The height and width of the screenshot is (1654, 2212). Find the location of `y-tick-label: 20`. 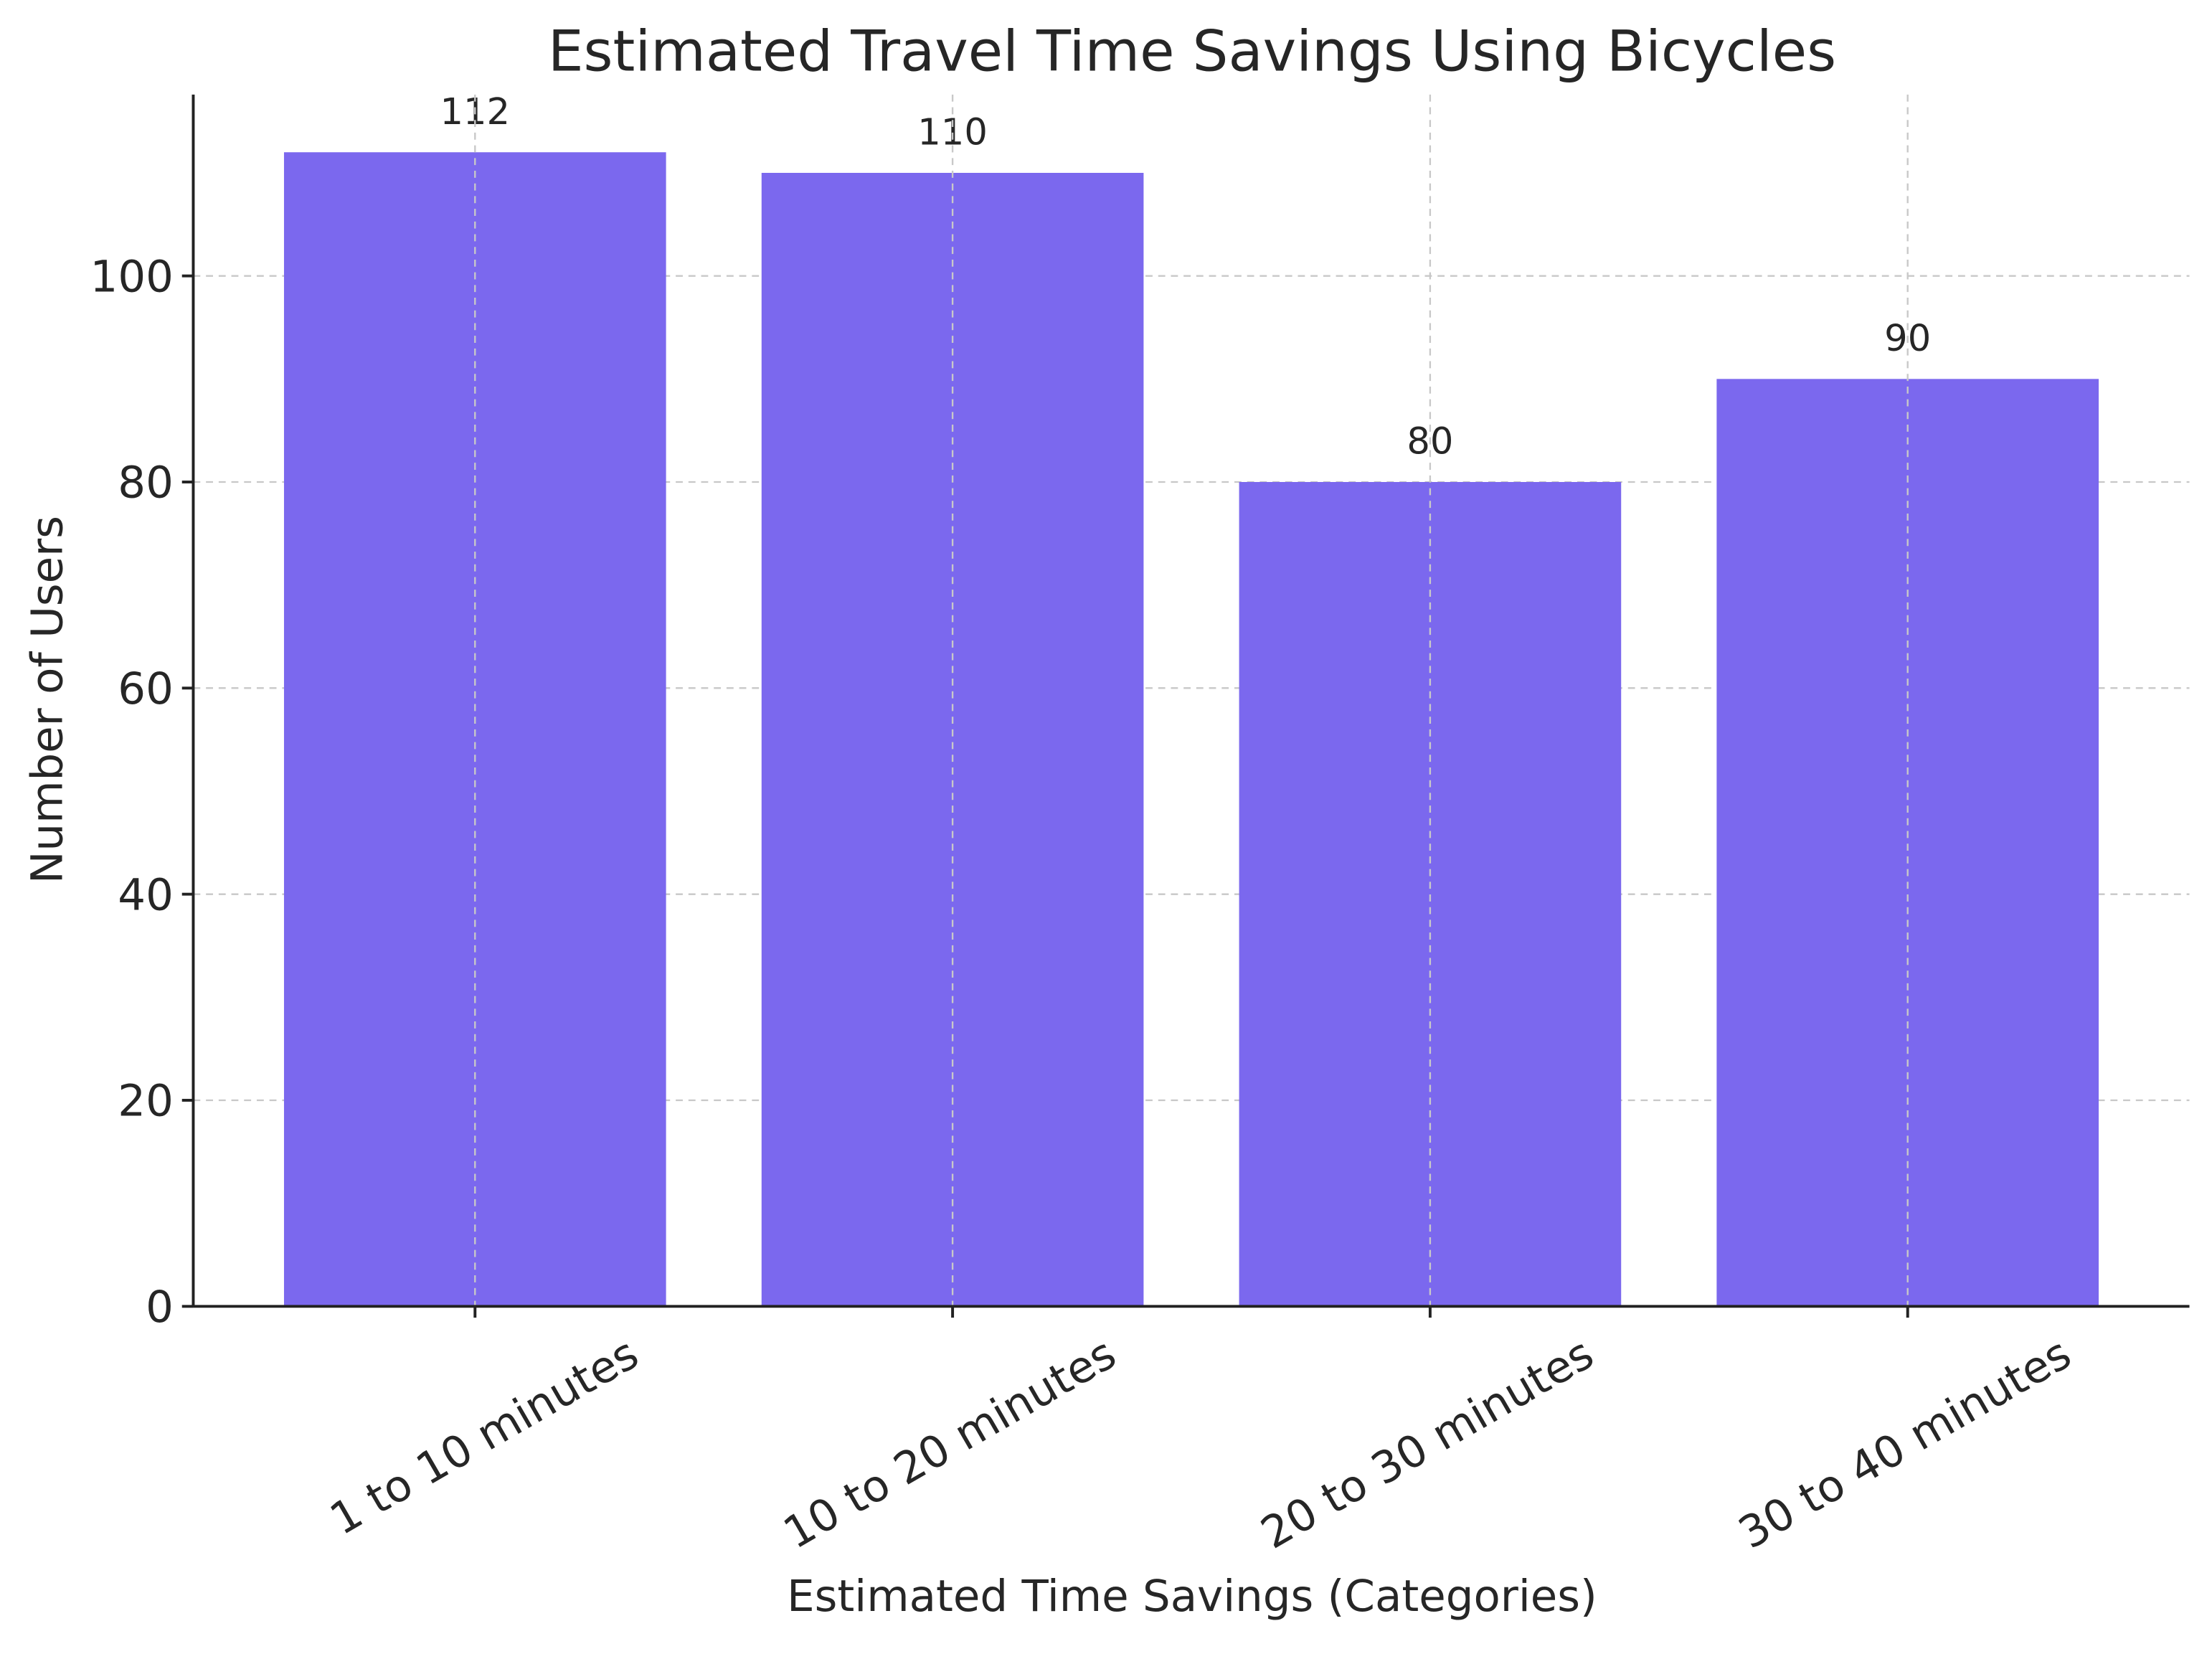

y-tick-label: 20 is located at coordinates (146, 1101).